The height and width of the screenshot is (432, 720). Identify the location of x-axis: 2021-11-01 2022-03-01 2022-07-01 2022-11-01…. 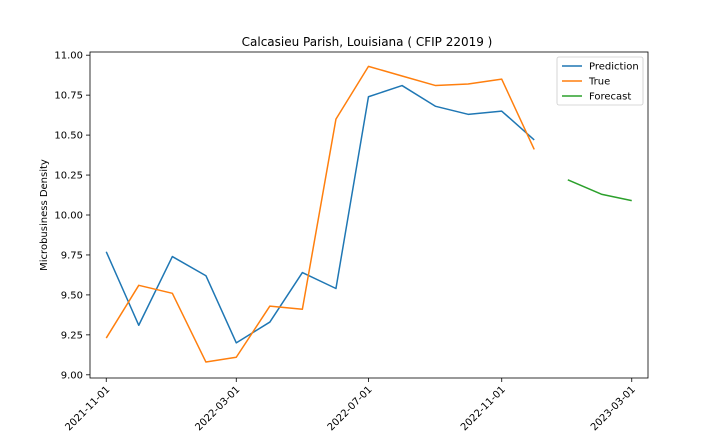
(350, 405).